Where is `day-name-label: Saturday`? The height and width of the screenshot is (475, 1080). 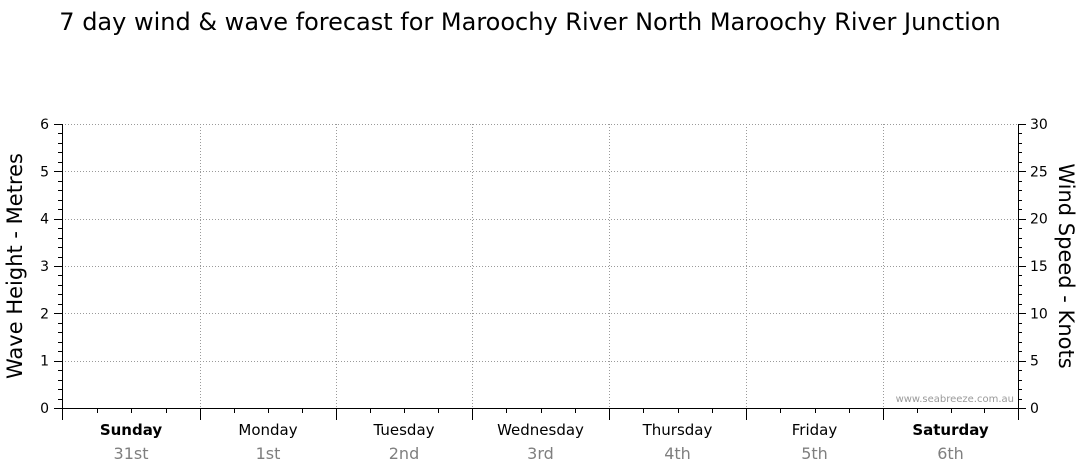 day-name-label: Saturday is located at coordinates (950, 430).